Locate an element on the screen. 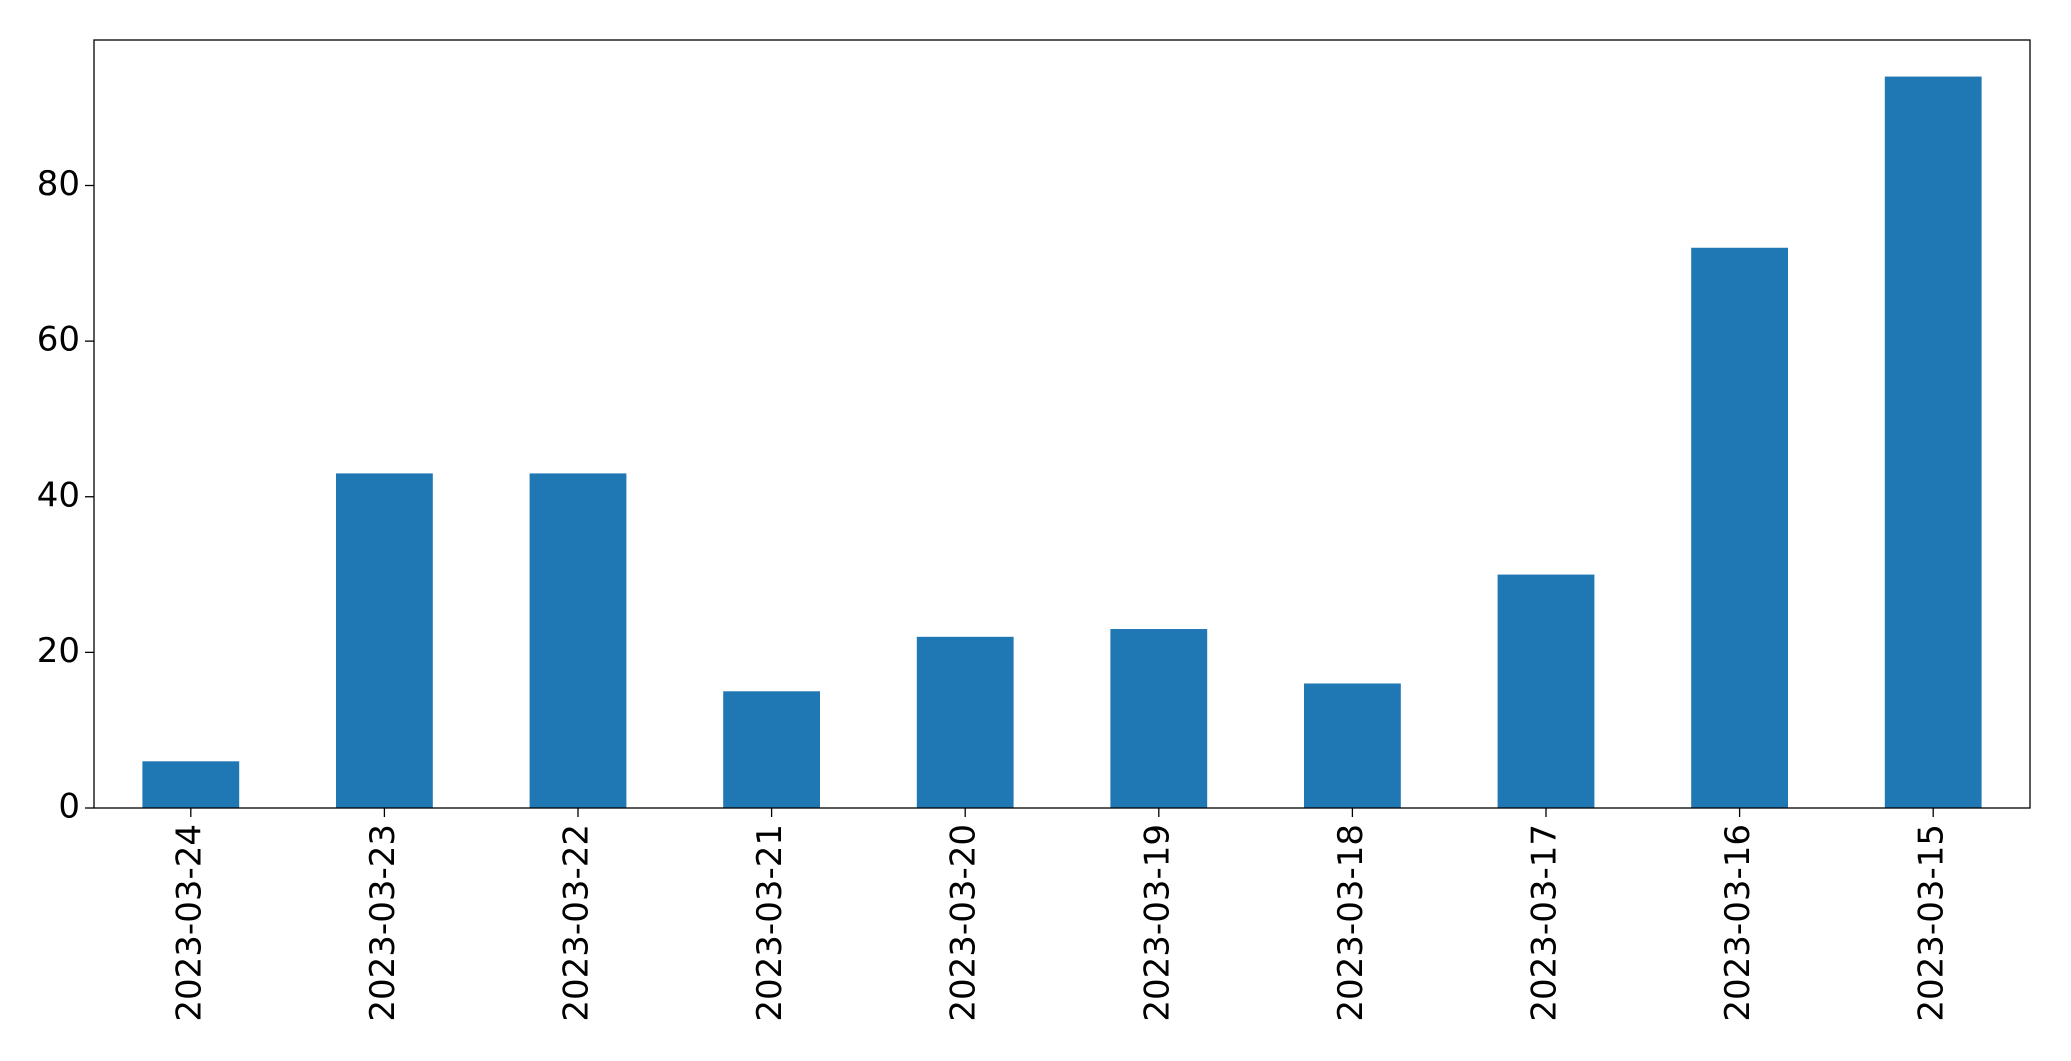 Image resolution: width=2071 pixels, height=1061 pixels. x-tick-label: 2023-03-16 is located at coordinates (1738, 923).